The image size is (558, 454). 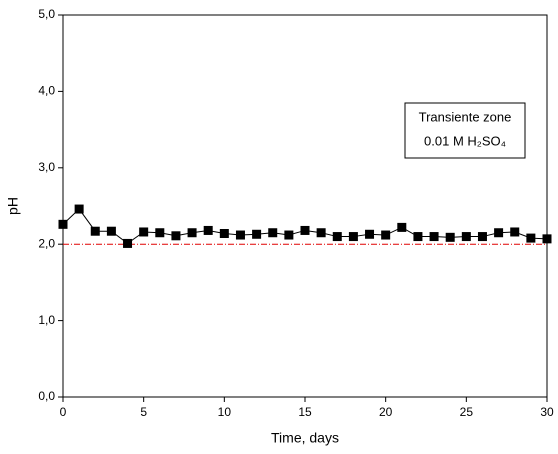 I want to click on y-tick-label: 2,0, so click(x=46, y=243).